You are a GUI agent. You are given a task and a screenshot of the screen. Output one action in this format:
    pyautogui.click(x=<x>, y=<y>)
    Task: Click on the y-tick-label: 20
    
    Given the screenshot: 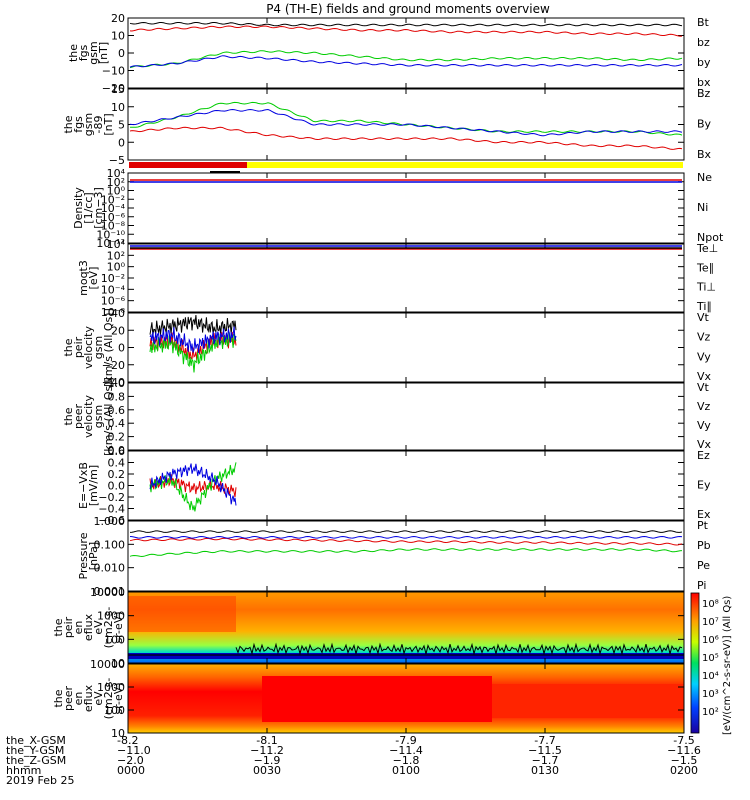 What is the action you would take?
    pyautogui.click(x=118, y=18)
    